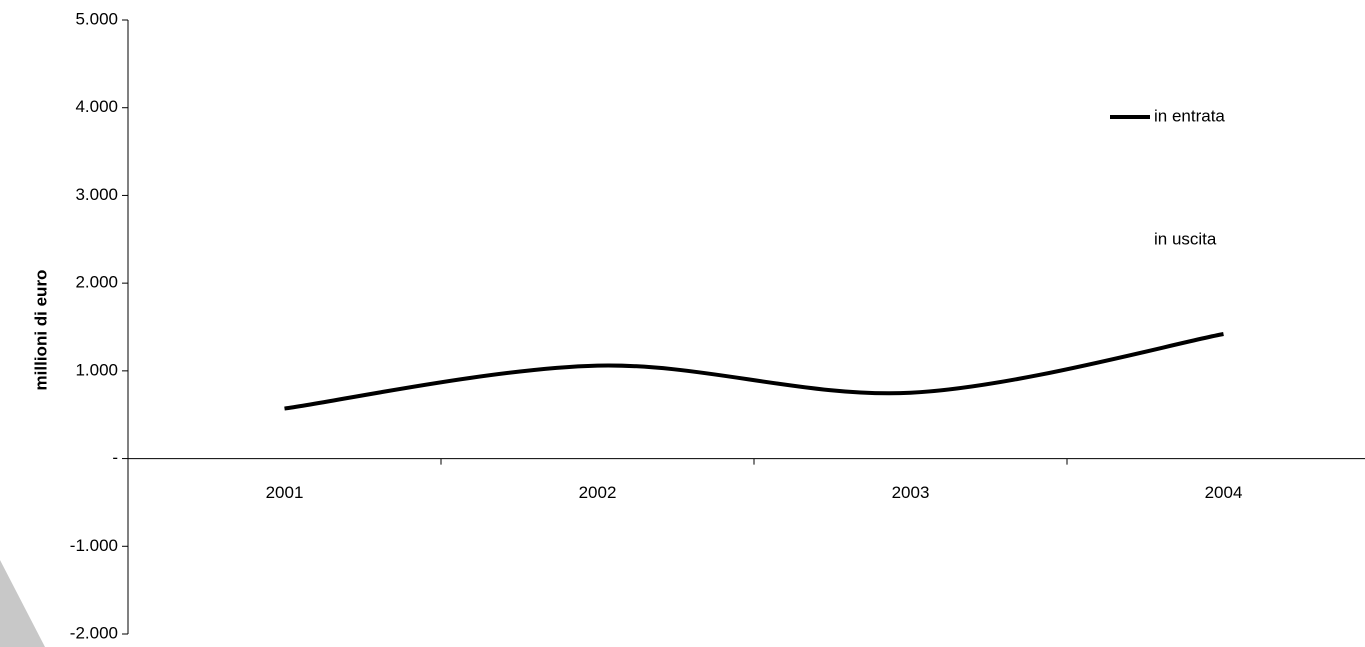 The width and height of the screenshot is (1365, 647). I want to click on y-axis-label: millioni di euro, so click(40, 330).